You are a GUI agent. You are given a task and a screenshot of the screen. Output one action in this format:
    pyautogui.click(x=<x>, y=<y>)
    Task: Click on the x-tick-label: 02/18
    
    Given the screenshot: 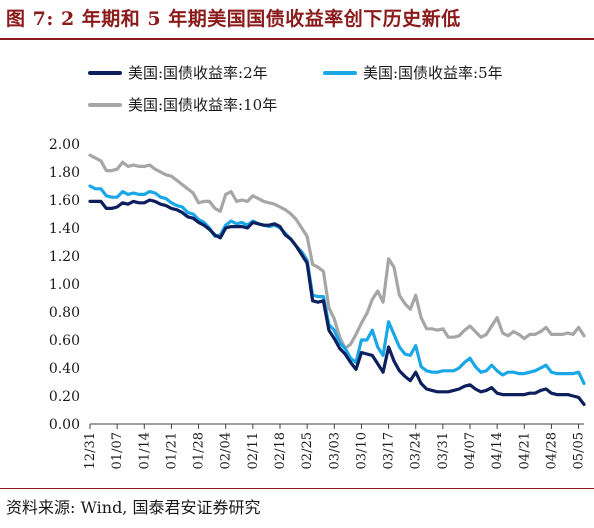 What is the action you would take?
    pyautogui.click(x=280, y=450)
    